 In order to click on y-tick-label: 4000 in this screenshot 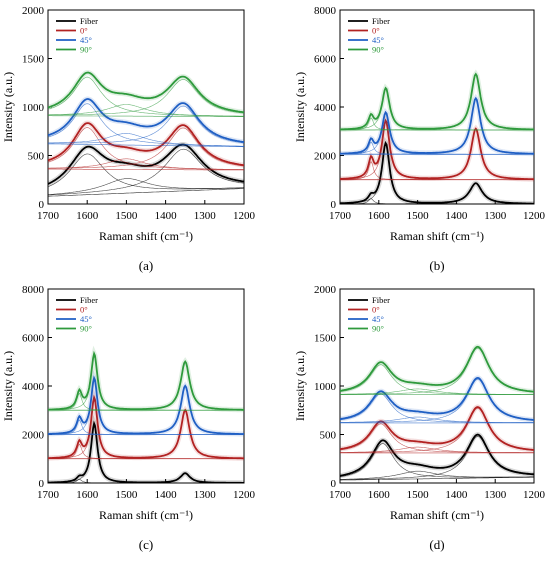, I will do `click(325, 108)`.